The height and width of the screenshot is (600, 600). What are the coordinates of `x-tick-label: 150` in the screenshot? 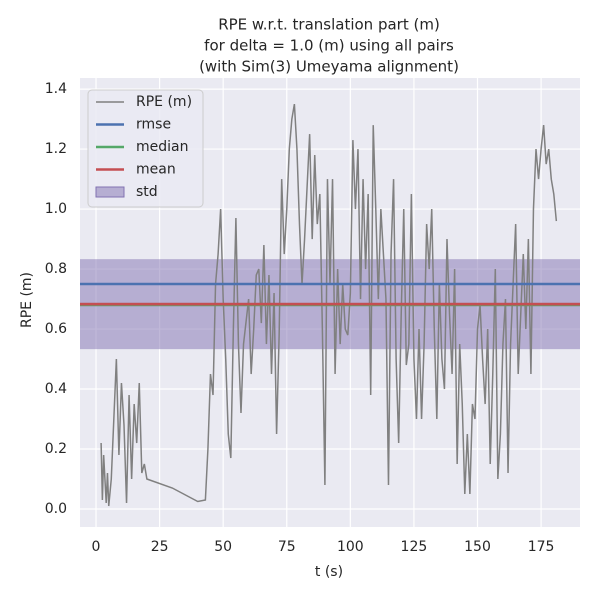 It's located at (477, 547).